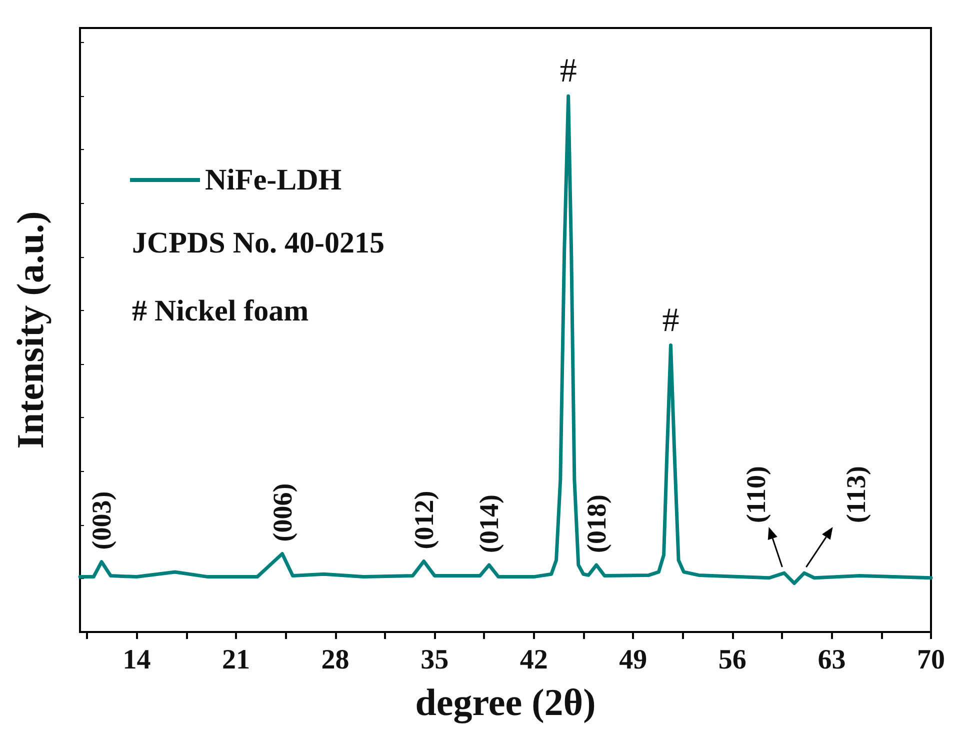 This screenshot has height=751, width=957. Describe the element at coordinates (136, 660) in the screenshot. I see `x-tick-label: 14` at that location.